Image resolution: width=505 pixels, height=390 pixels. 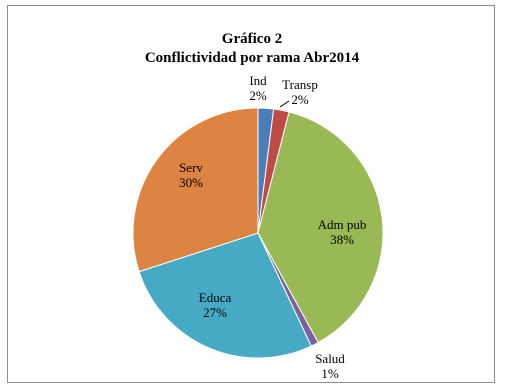 I want to click on slice-label-ind: Ind 2%, so click(x=258, y=88).